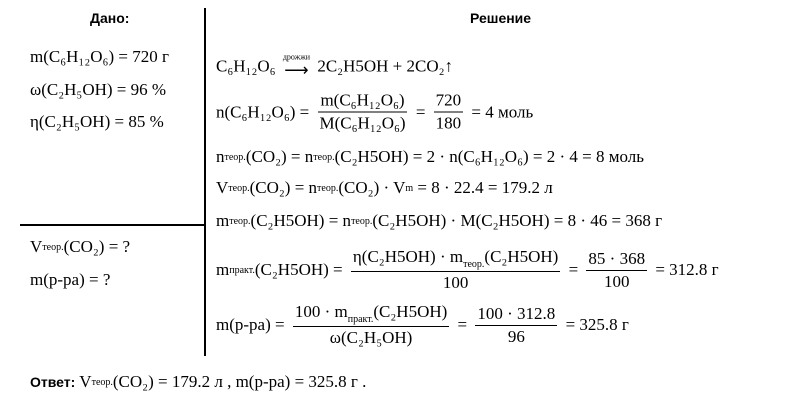 The width and height of the screenshot is (800, 413). I want to click on numerator: m(C₆H₁₂O₆), so click(362, 101).